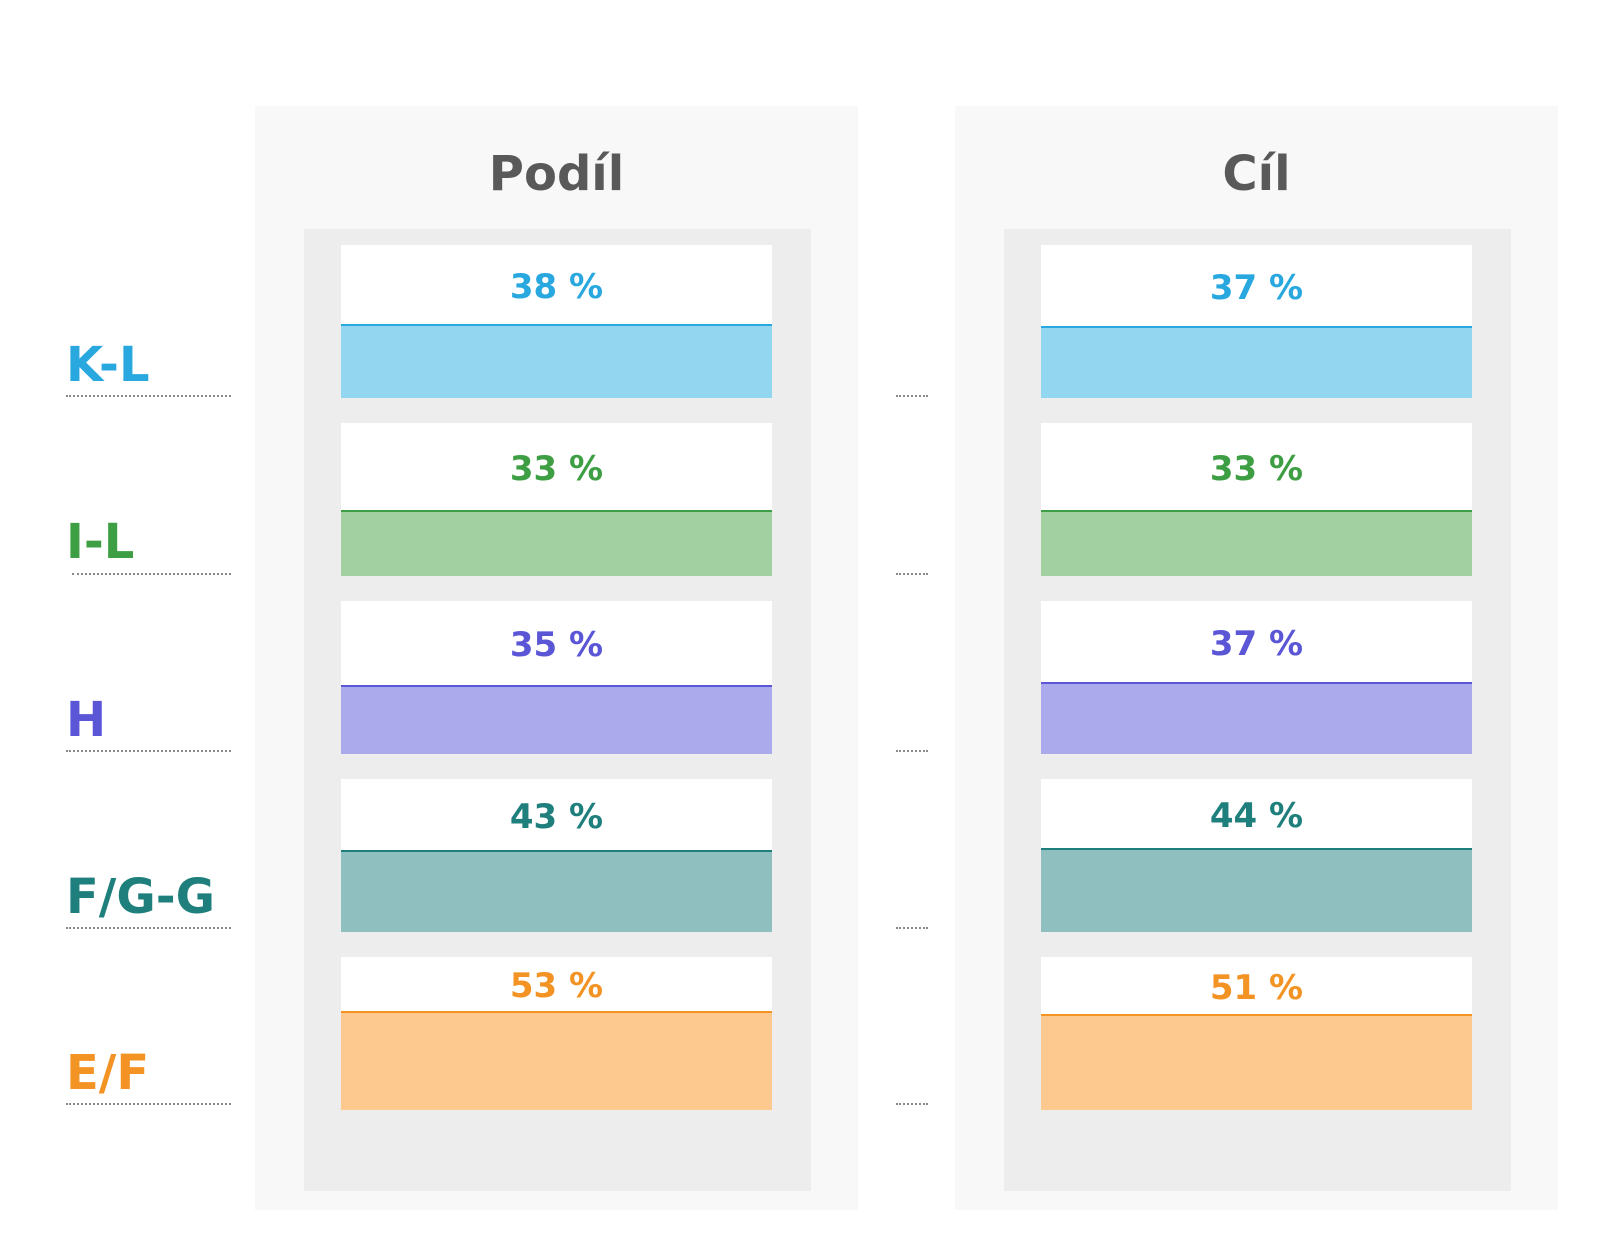  Describe the element at coordinates (556, 1060) in the screenshot. I see `bar-fill-podil-e-f` at that location.